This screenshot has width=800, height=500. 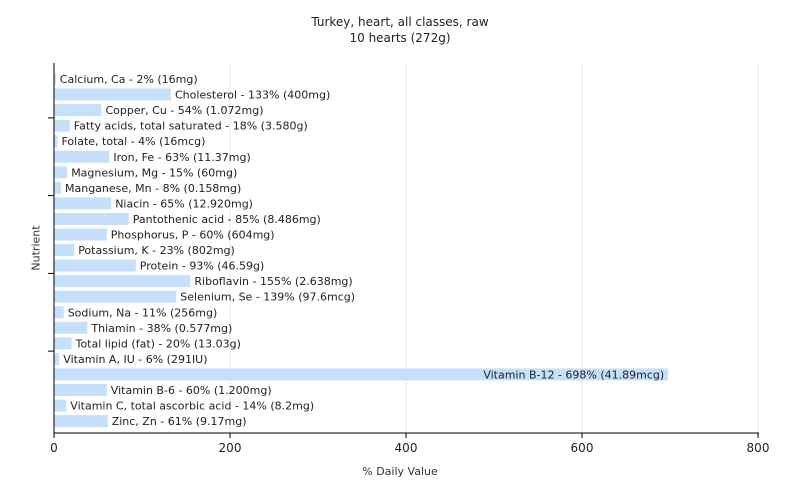 I want to click on x-tick-label: 600, so click(x=582, y=448).